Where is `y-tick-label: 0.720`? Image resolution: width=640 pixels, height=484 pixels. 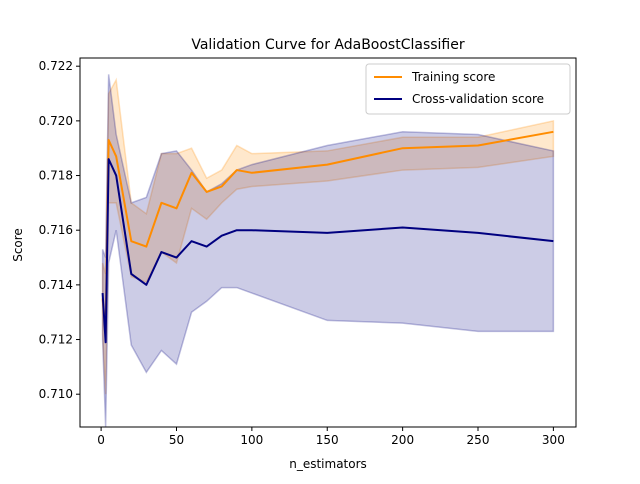 y-tick-label: 0.720 is located at coordinates (56, 121).